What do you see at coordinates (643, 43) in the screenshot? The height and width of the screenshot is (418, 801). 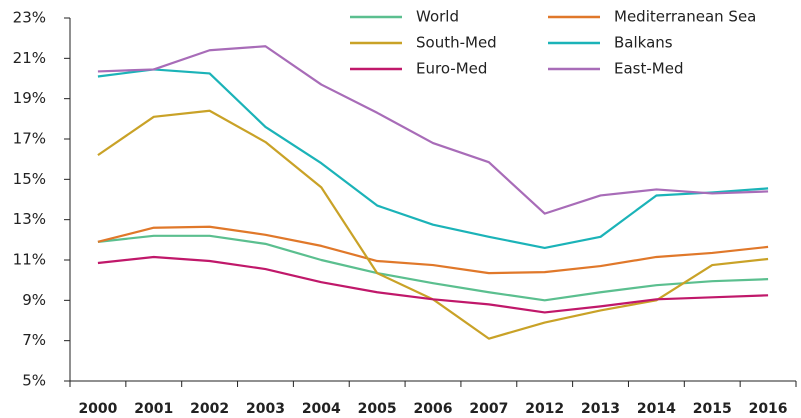 I see `legend-label: Balkans` at bounding box center [643, 43].